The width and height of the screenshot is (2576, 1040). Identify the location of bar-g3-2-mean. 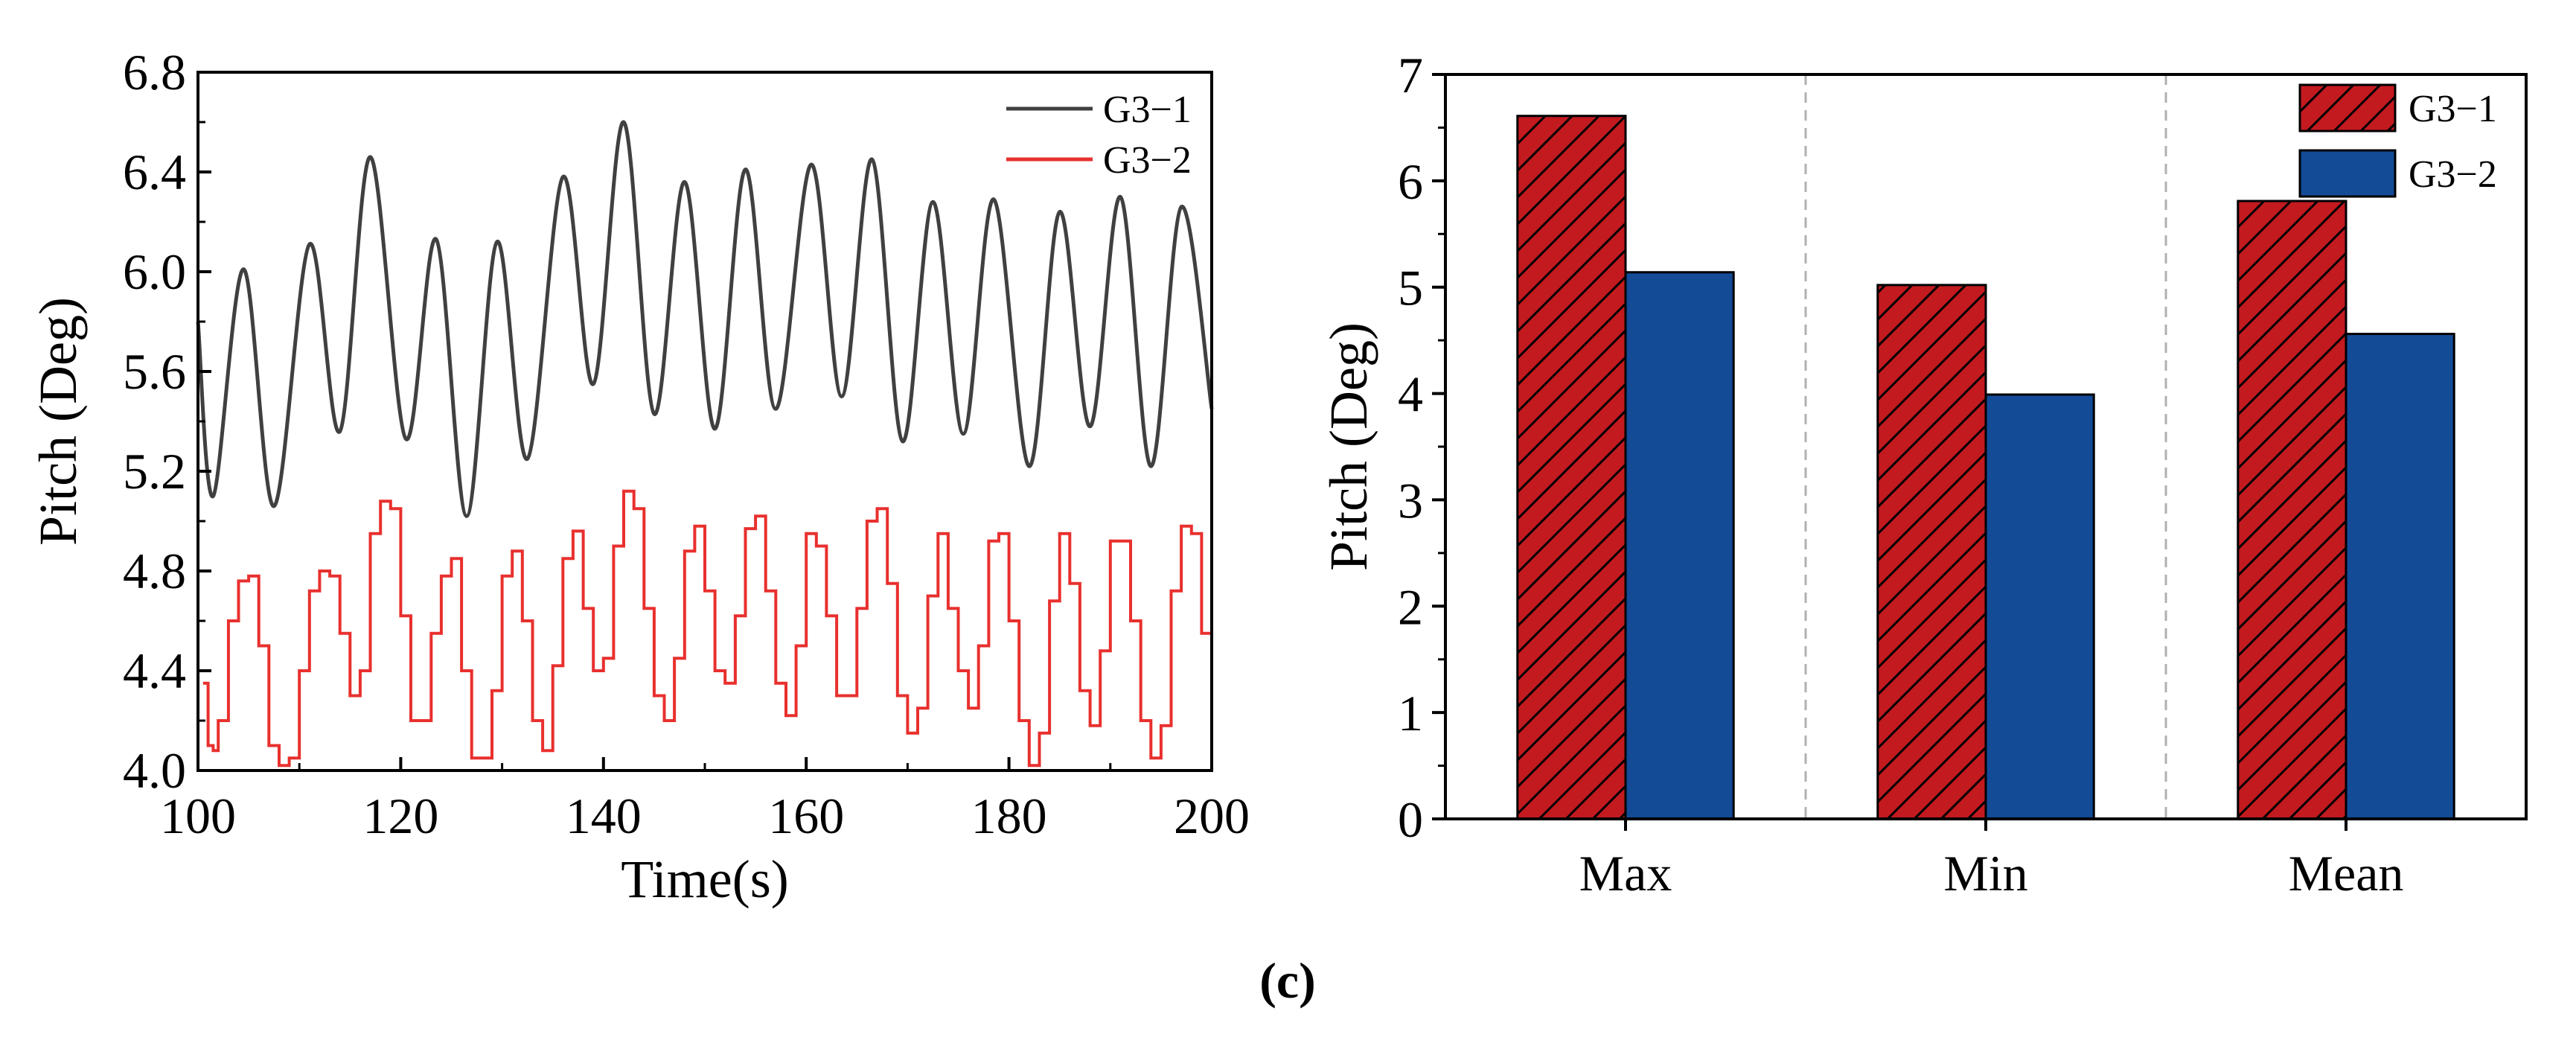
(2400, 576).